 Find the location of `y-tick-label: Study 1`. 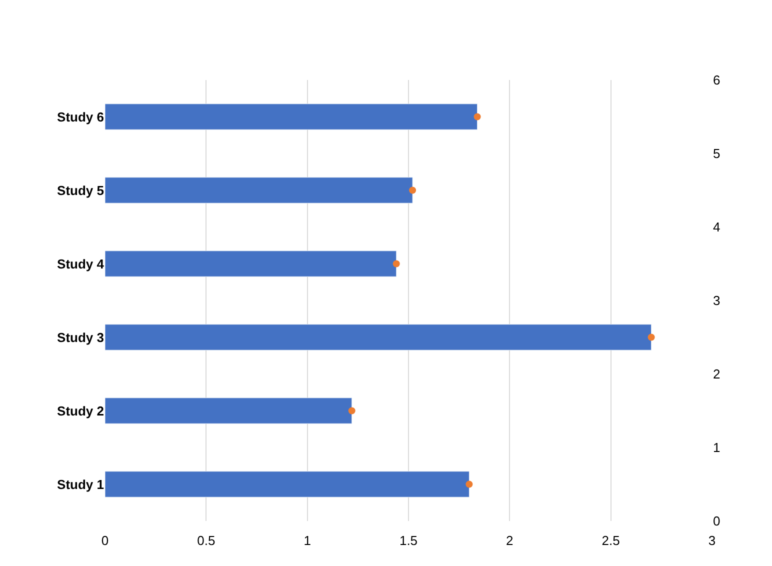

y-tick-label: Study 1 is located at coordinates (80, 484).